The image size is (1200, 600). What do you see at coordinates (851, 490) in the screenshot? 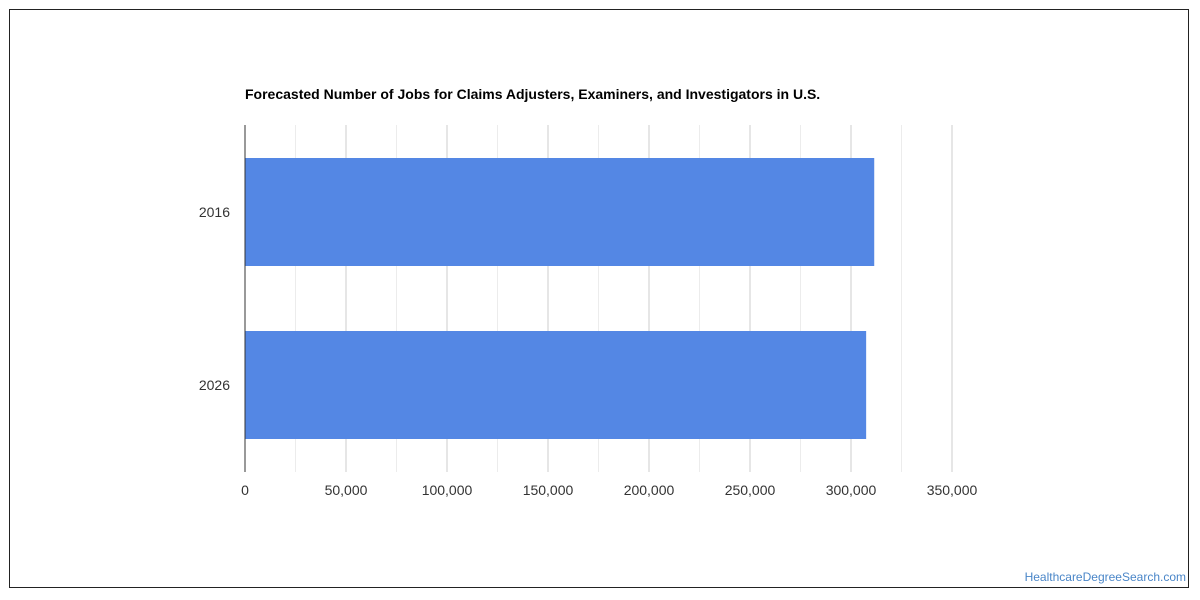
I see `x-tick-label: 300,000` at bounding box center [851, 490].